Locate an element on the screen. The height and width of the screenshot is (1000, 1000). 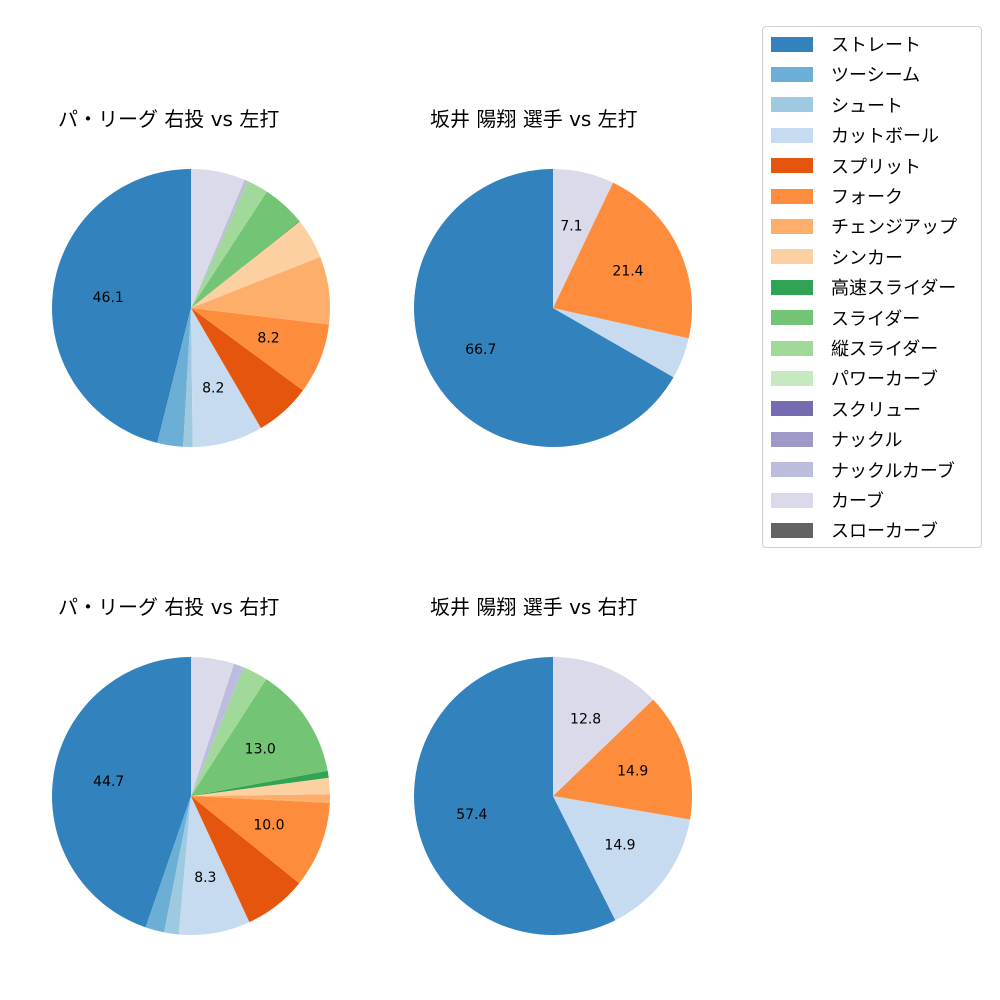
pie-slice-label: 46.1 is located at coordinates (108, 298).